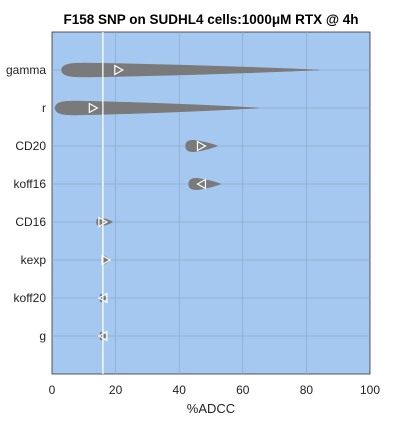 The width and height of the screenshot is (407, 424). I want to click on violin-r, so click(156, 108).